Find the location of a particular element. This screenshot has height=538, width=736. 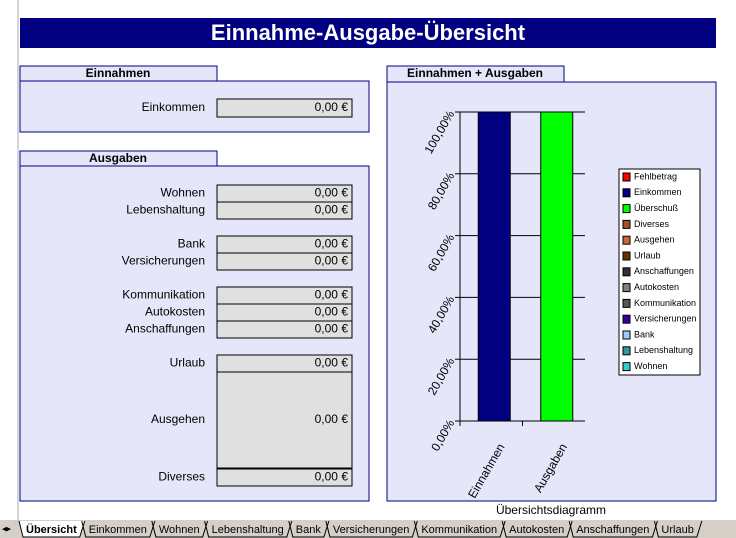

sheet-tab-label: Übersicht is located at coordinates (51, 529).